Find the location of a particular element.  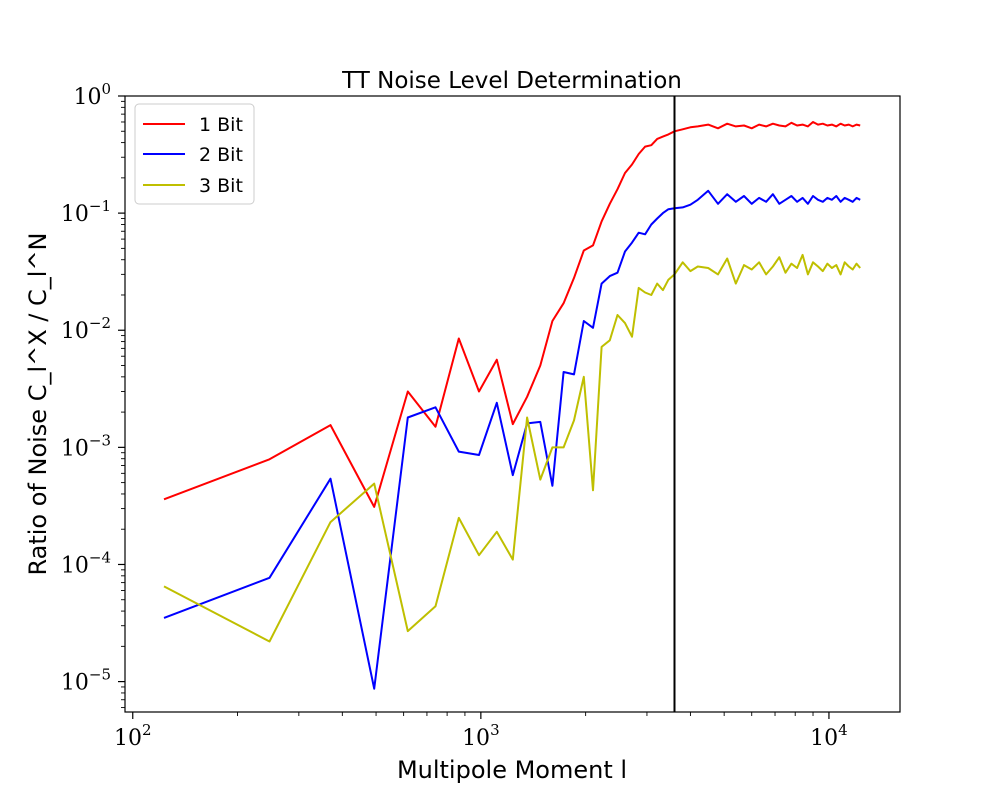

legend-label-3-bit: 3 Bit is located at coordinates (221, 186).